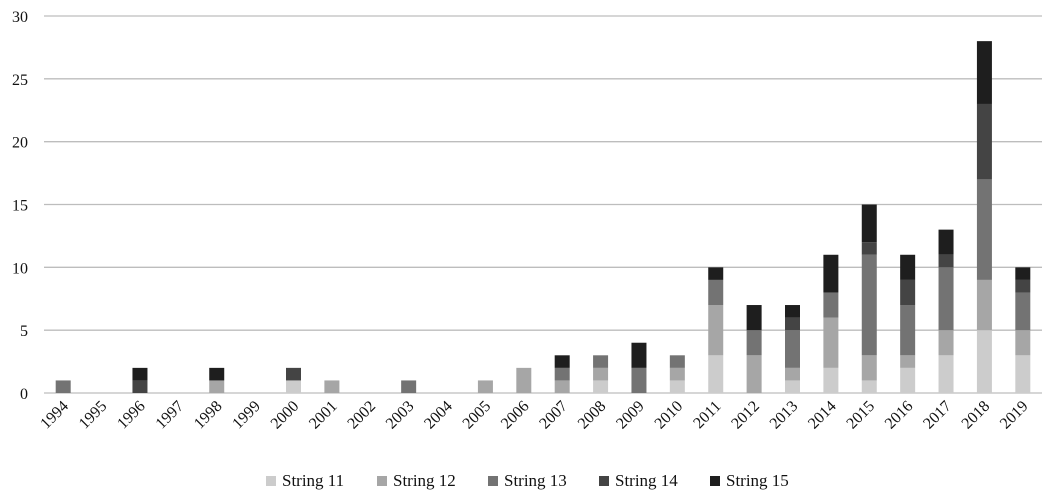 Image resolution: width=1047 pixels, height=498 pixels. Describe the element at coordinates (400, 415) in the screenshot. I see `x-tick-label-2003: 2003` at that location.